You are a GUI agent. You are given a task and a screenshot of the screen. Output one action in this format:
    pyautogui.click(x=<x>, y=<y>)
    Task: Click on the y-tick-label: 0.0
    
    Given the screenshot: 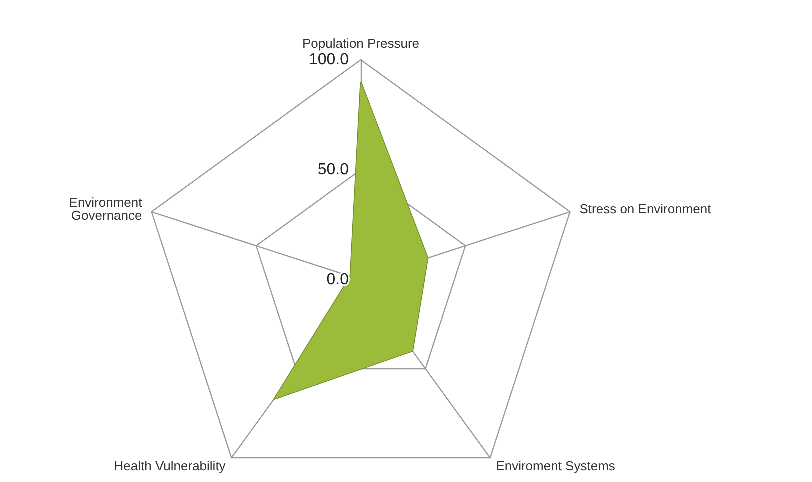 What is the action you would take?
    pyautogui.click(x=338, y=280)
    